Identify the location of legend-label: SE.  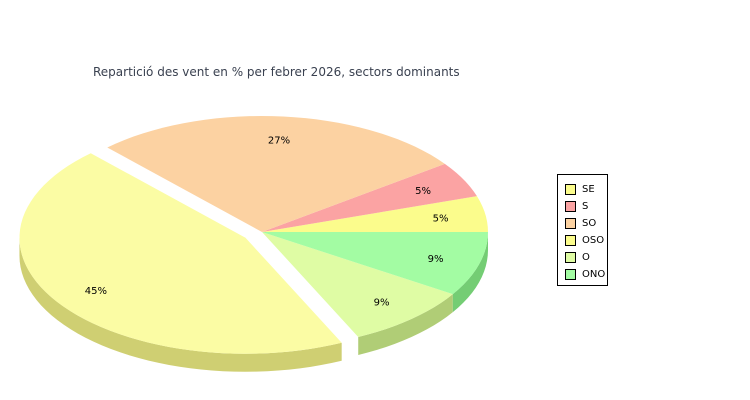
(588, 189).